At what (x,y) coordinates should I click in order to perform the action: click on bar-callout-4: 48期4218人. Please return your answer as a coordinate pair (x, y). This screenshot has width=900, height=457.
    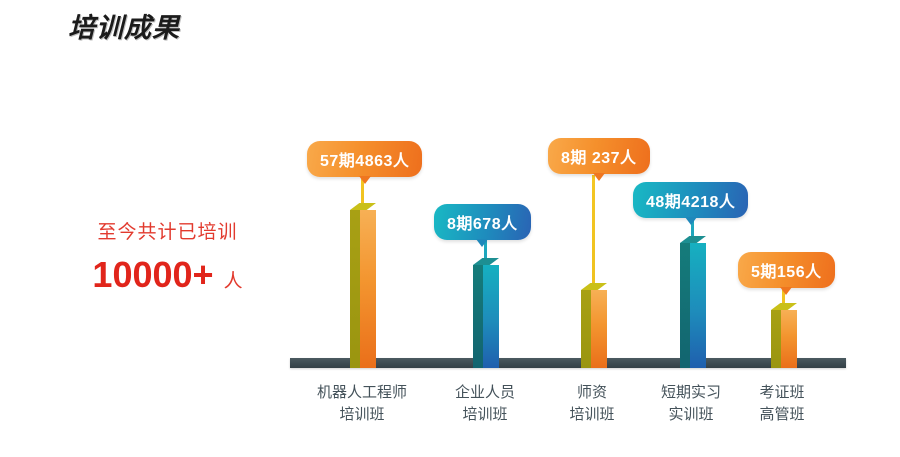
    Looking at the image, I should click on (691, 203).